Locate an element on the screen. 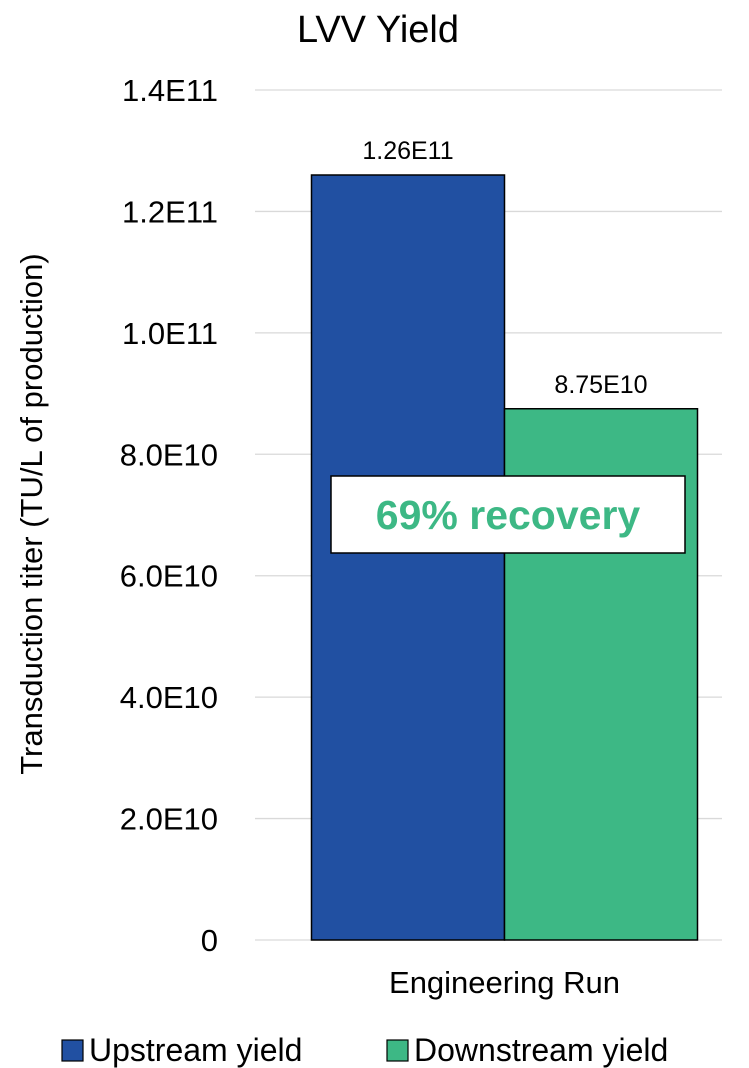  data-label: 8.75E10 is located at coordinates (600, 385).